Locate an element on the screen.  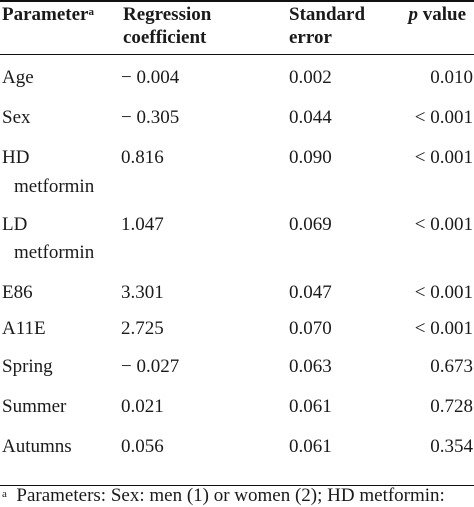
cell-standard-error: 0.047 is located at coordinates (310, 292).